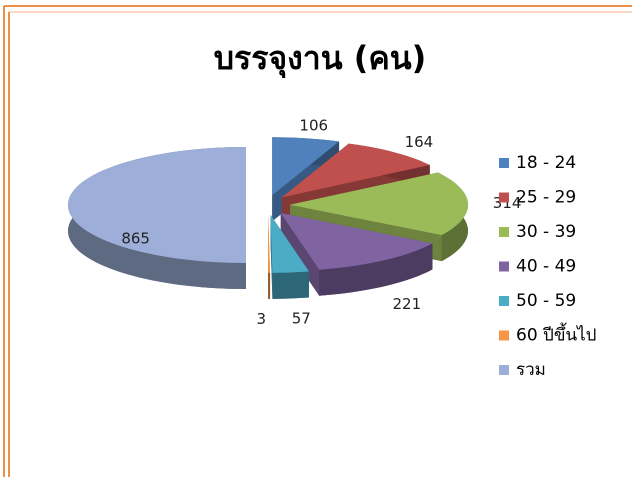 The width and height of the screenshot is (632, 477). What do you see at coordinates (262, 319) in the screenshot?
I see `data-label: 3` at bounding box center [262, 319].